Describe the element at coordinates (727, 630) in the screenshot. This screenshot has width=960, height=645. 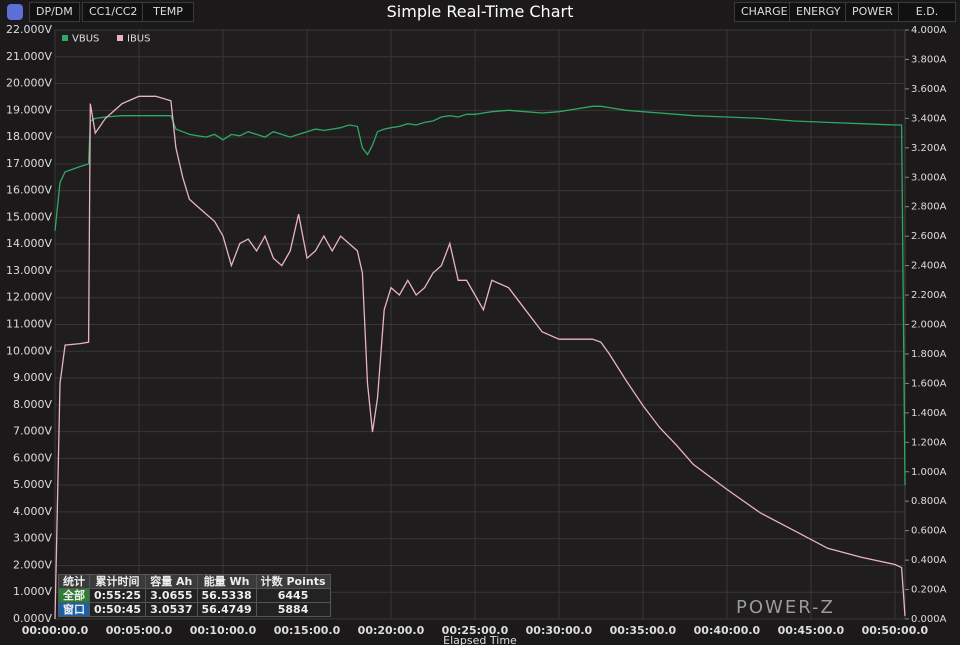
I see `x-tick-label: 00:40:00.0` at that location.